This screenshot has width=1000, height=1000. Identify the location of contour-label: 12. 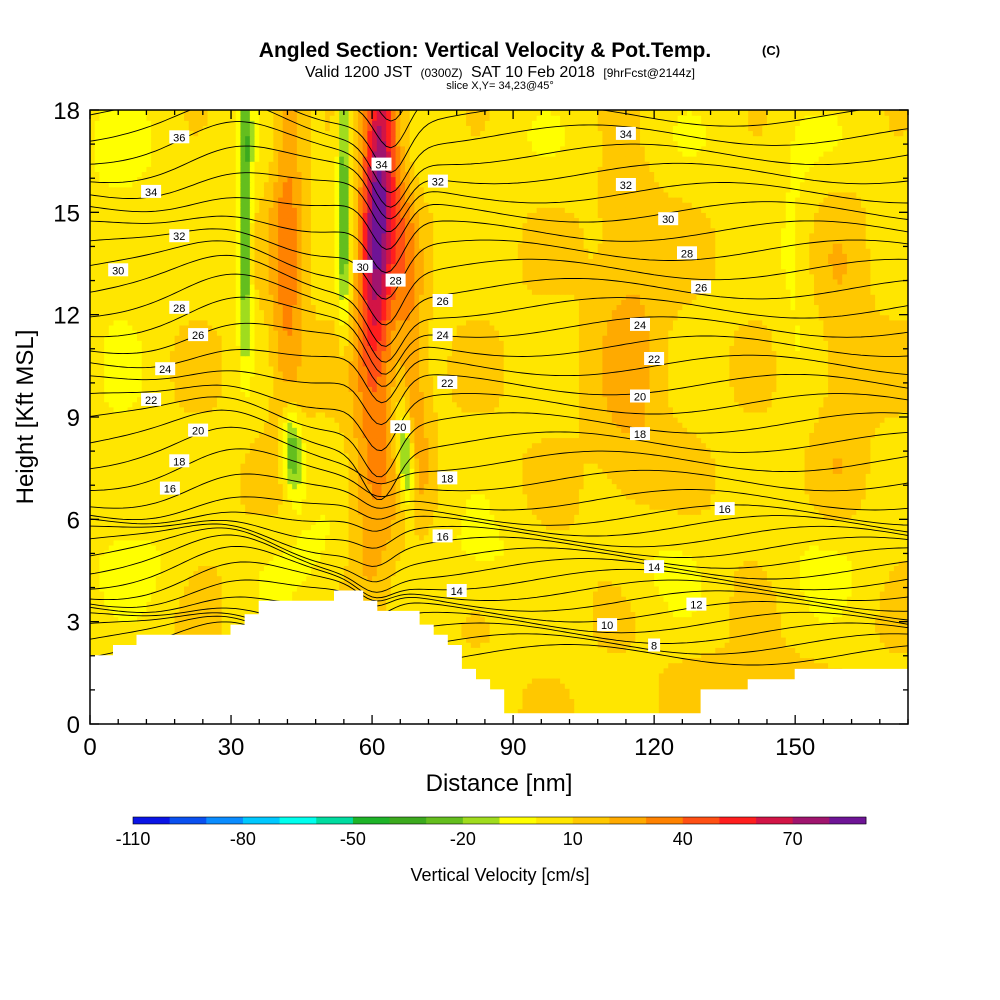
(696, 606).